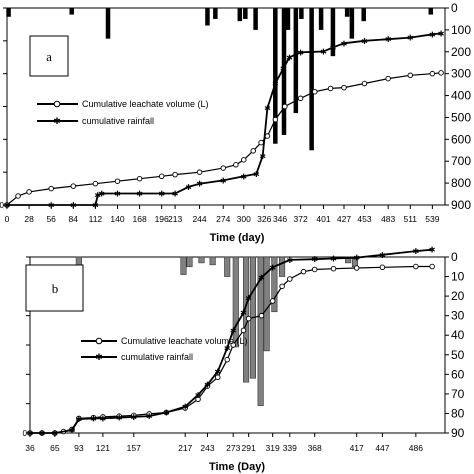 This screenshot has width=474, height=474. Describe the element at coordinates (461, 161) in the screenshot. I see `panel-a-right-tick-label: 700` at that location.